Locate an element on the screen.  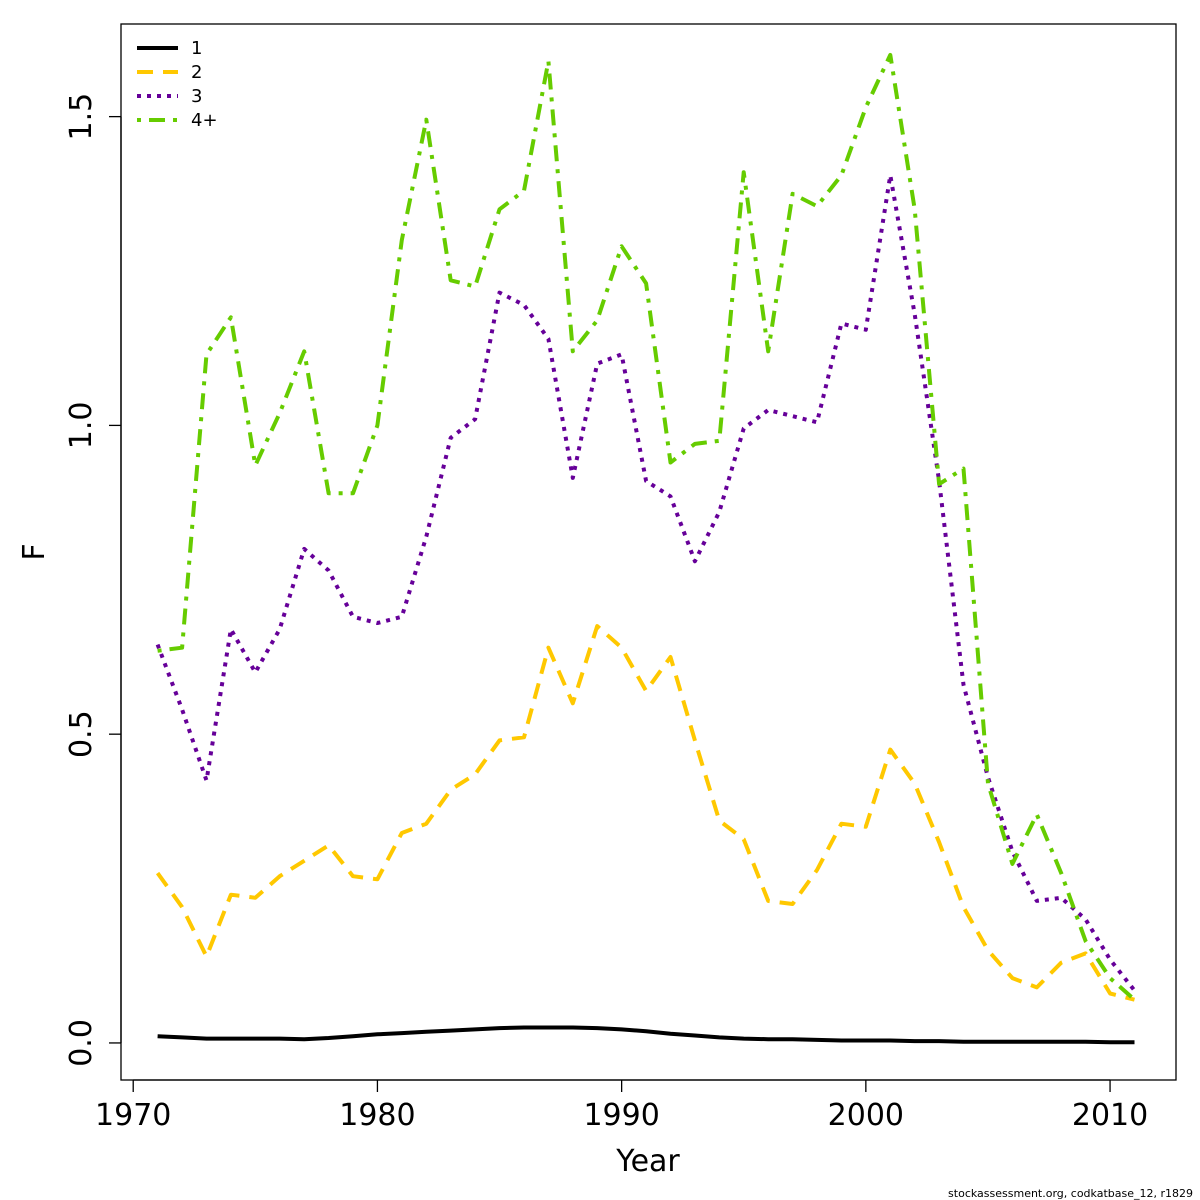
x-tick-label: 1980 is located at coordinates (377, 1115).